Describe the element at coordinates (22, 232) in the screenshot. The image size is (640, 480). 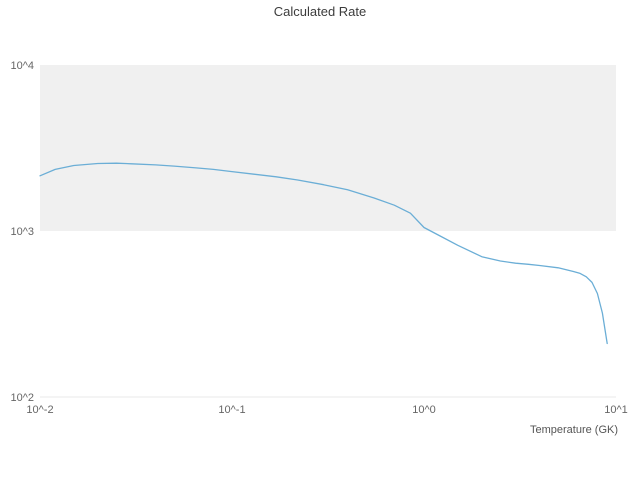
I see `y-tick-label: 10^3` at that location.